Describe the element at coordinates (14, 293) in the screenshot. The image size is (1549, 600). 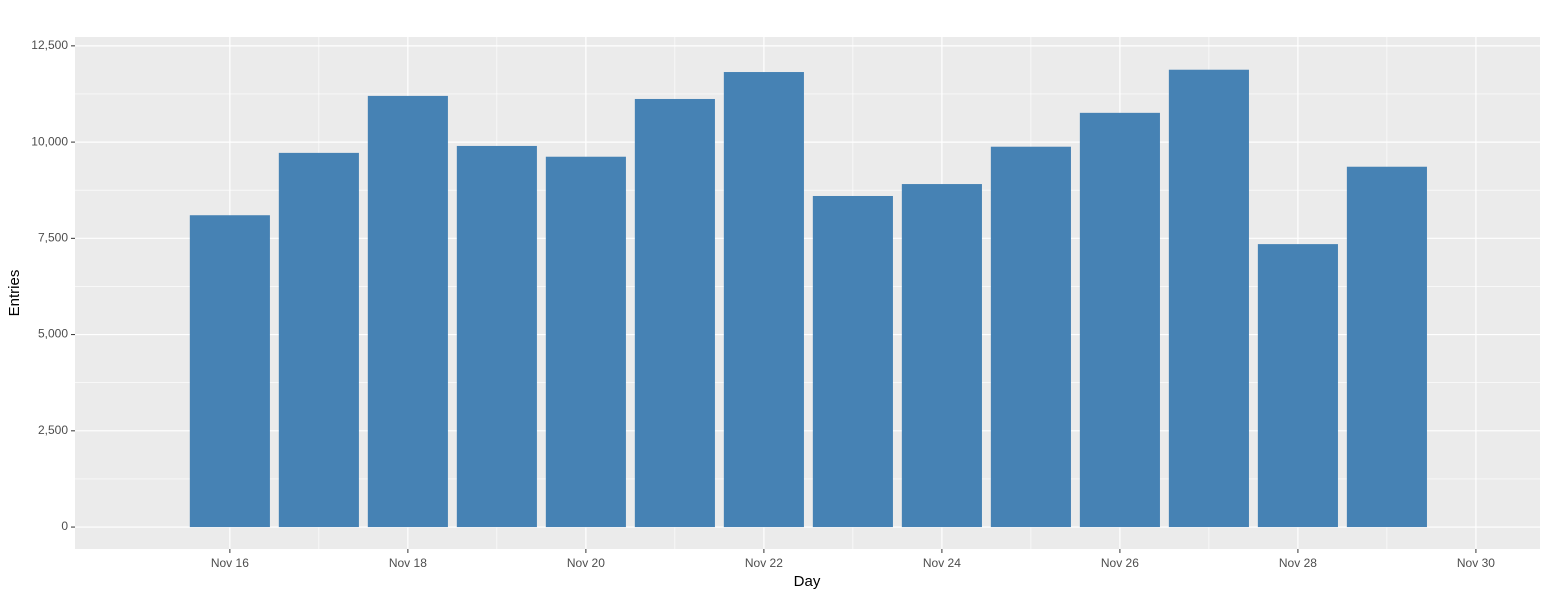
I see `y-axis-title: Entries` at that location.